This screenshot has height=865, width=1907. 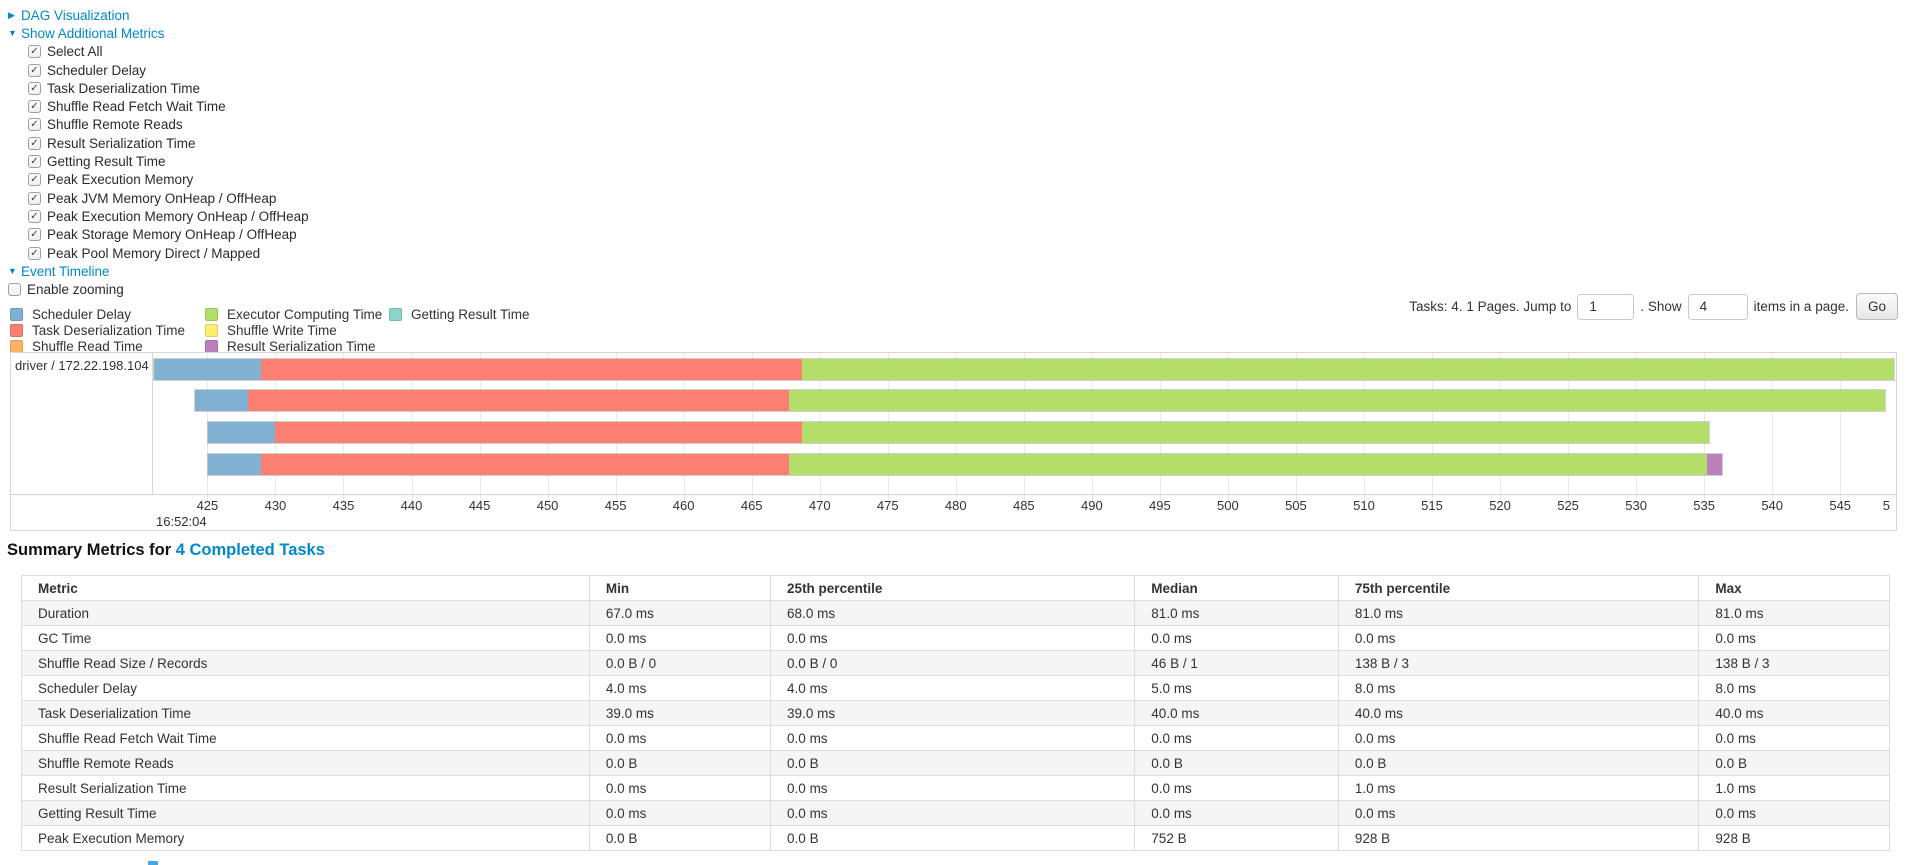 I want to click on axis-tick-label: 500, so click(x=1228, y=505).